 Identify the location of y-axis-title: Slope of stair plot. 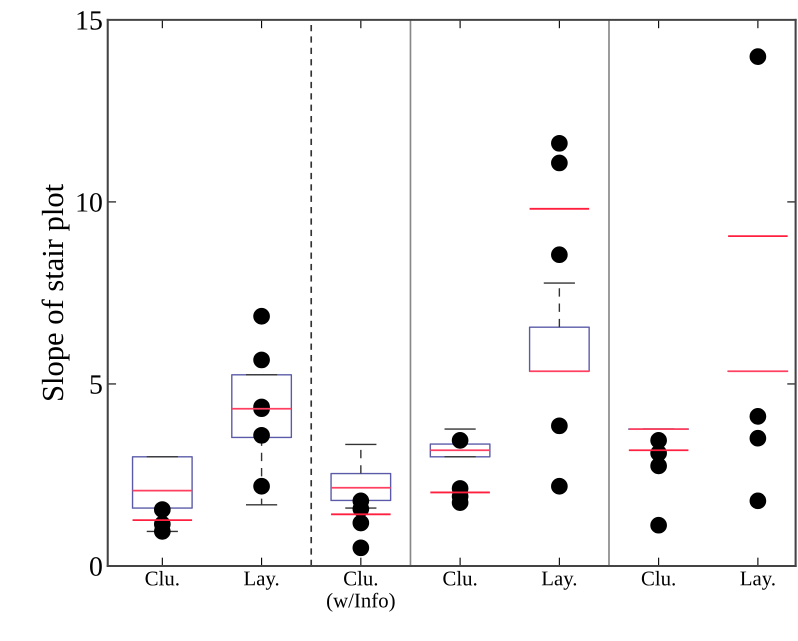
(56, 292).